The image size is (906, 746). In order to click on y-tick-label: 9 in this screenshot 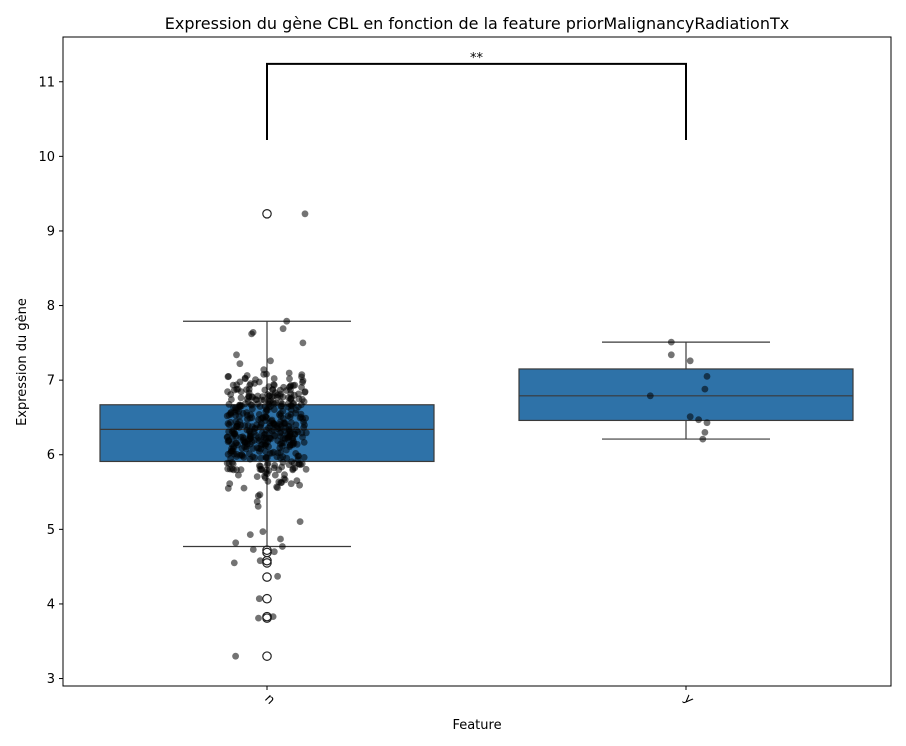, I will do `click(51, 231)`.